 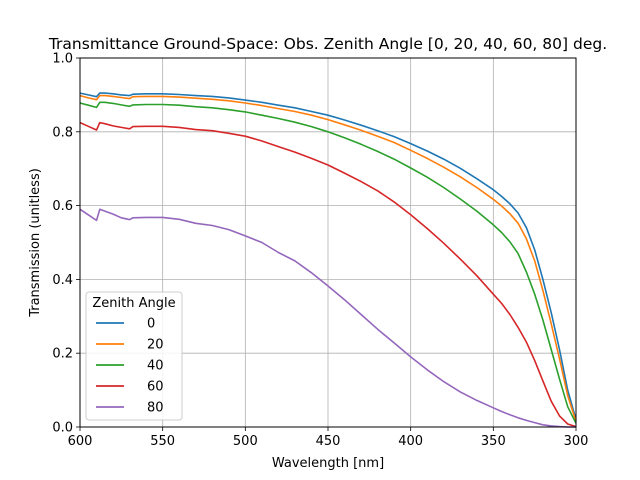 I want to click on y-tick-label: 0.2, so click(x=62, y=354).